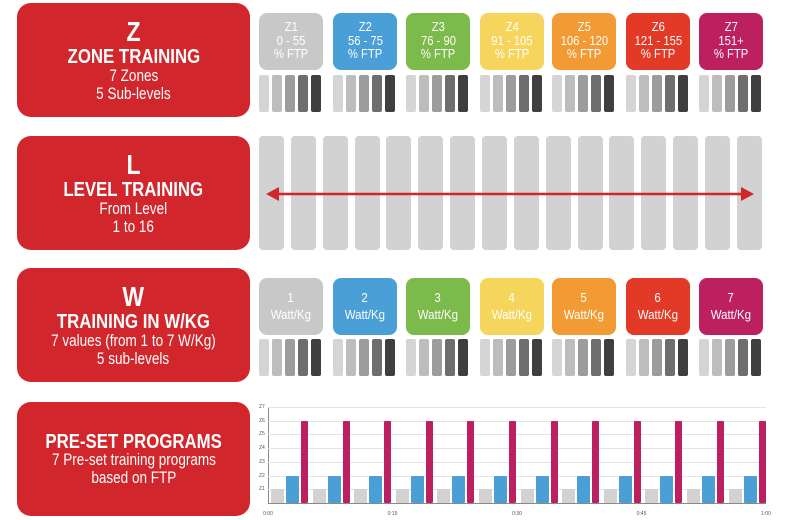  I want to click on watt-value: 5, so click(584, 298).